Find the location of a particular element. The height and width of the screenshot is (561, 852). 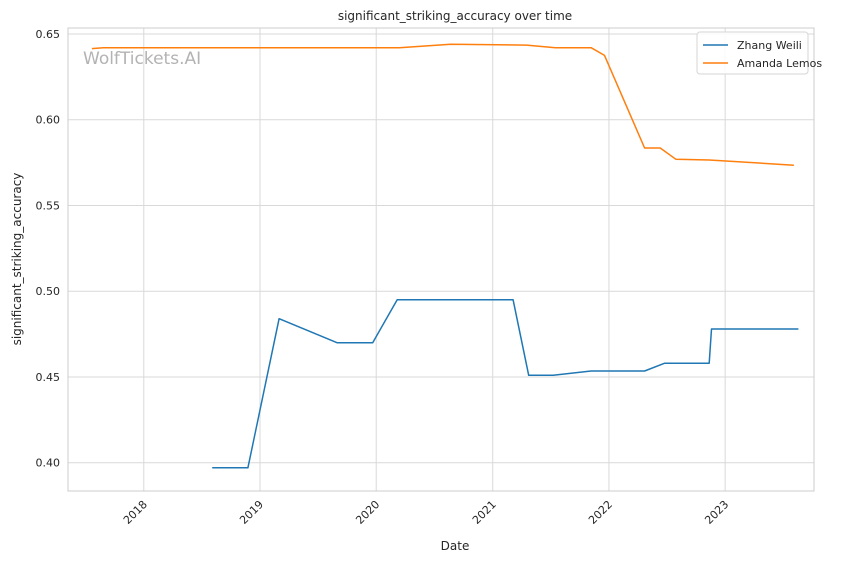

legend-label: Amanda Lemos is located at coordinates (779, 63).